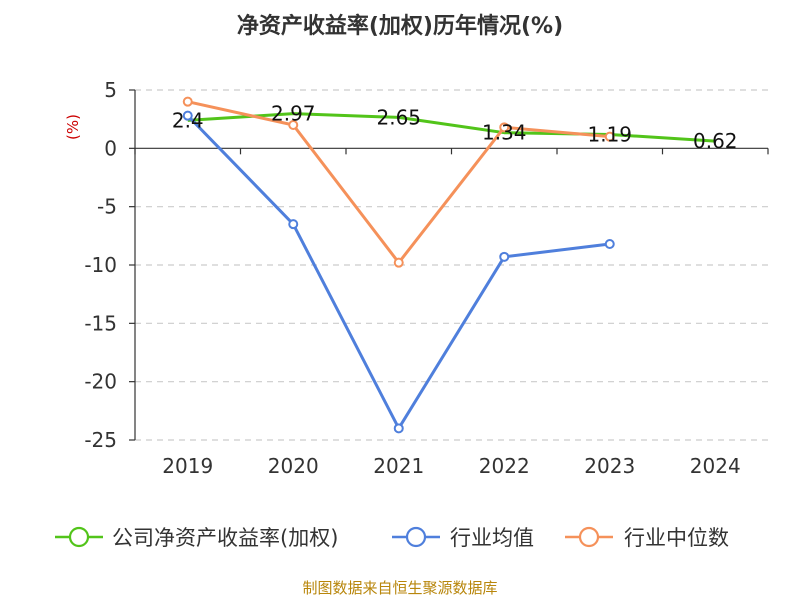 This screenshot has height=600, width=800. I want to click on legend-item-1: 行业均值, so click(463, 538).